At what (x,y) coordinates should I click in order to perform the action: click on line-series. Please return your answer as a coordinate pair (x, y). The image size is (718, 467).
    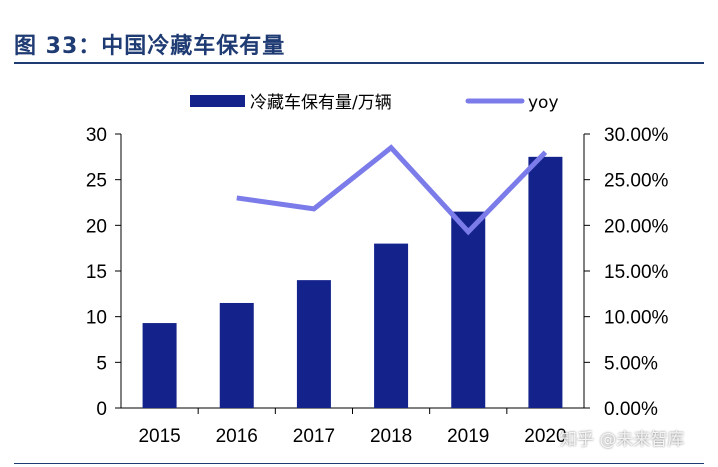
    Looking at the image, I should click on (392, 190).